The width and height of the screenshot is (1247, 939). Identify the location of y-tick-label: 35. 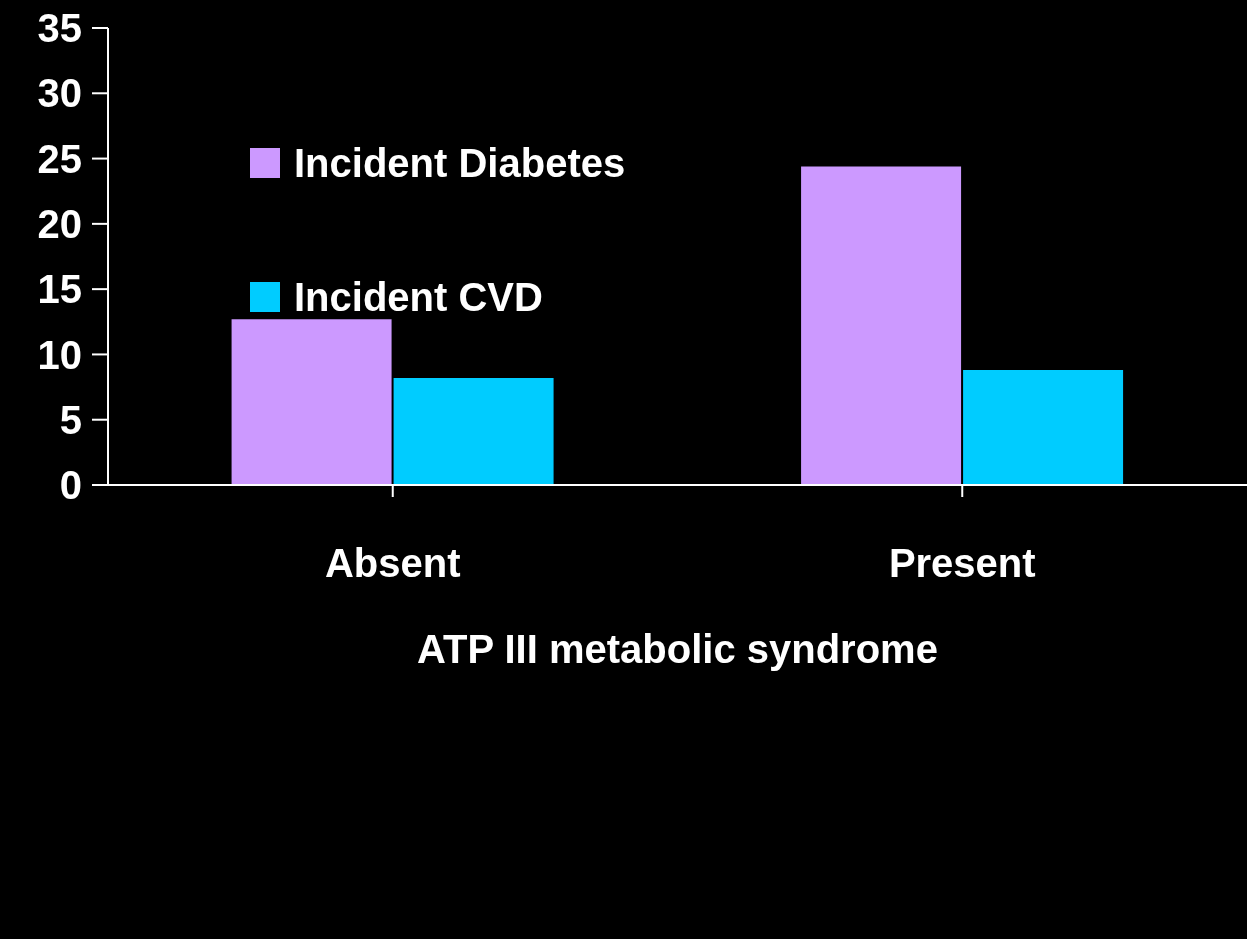
(59, 28).